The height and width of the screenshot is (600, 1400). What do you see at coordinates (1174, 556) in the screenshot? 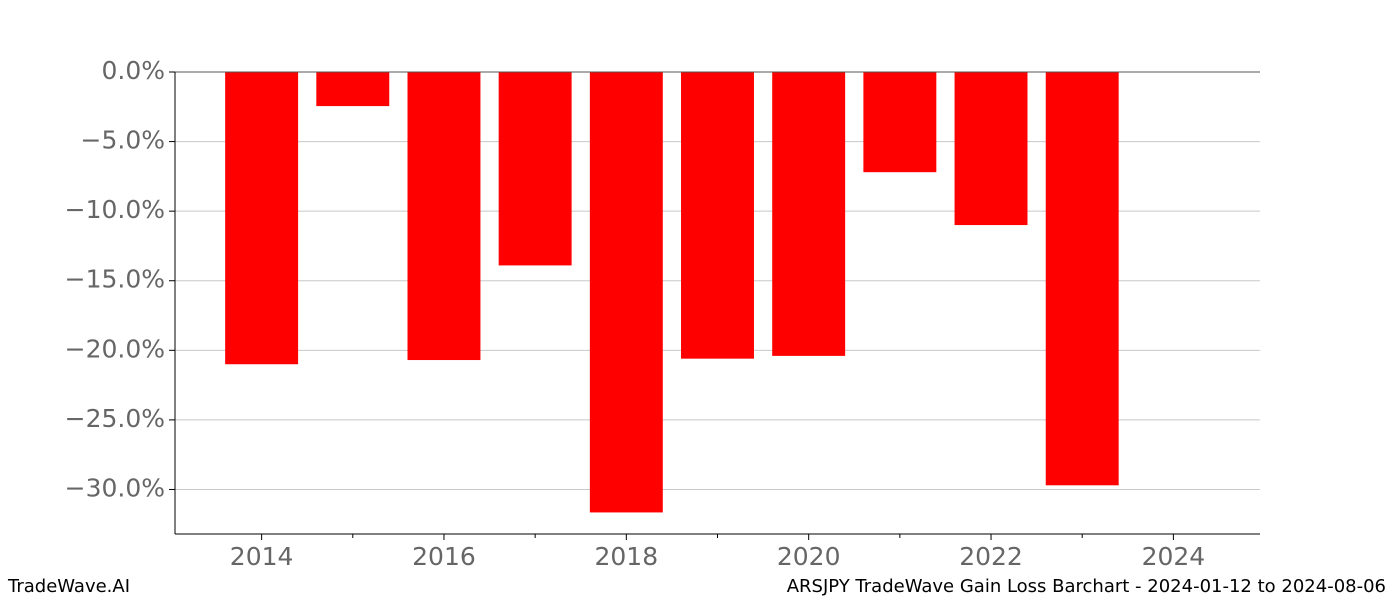
I see `x-tick-label: 2024` at bounding box center [1174, 556].